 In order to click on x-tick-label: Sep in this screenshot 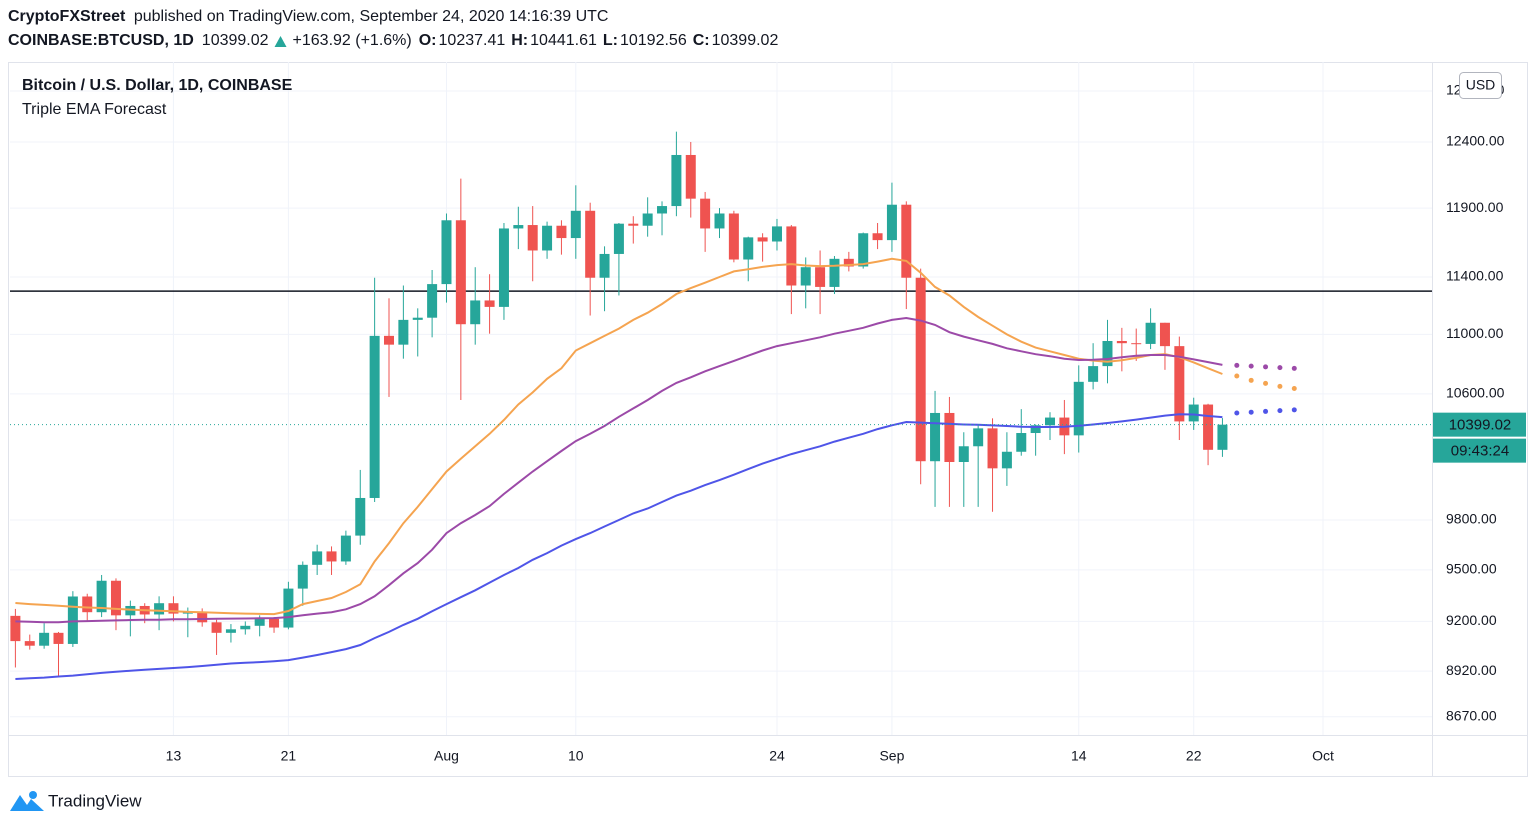, I will do `click(891, 756)`.